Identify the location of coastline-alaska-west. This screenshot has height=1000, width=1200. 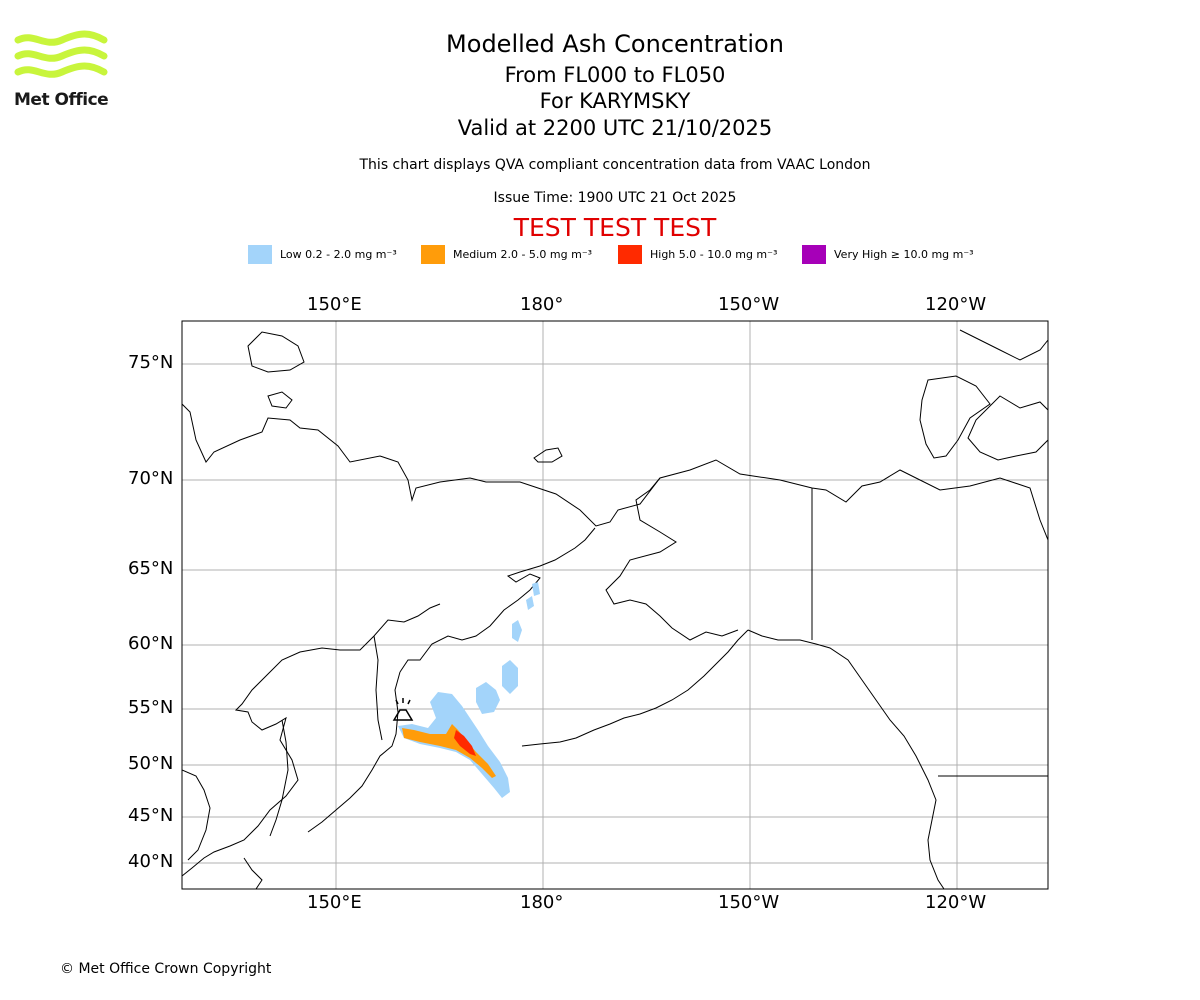
(672, 559).